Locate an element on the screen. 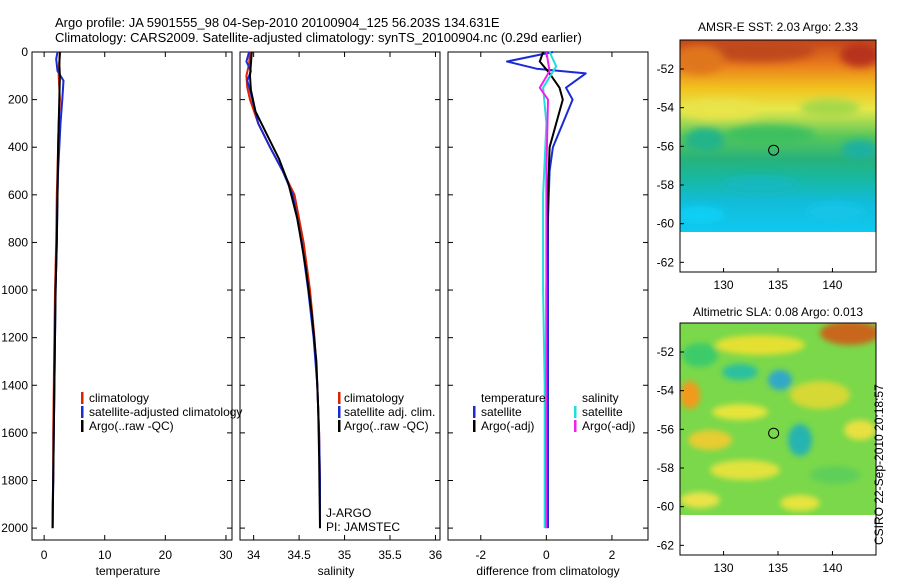 The image size is (900, 580). float-program-label: J-ARGO is located at coordinates (348, 513).